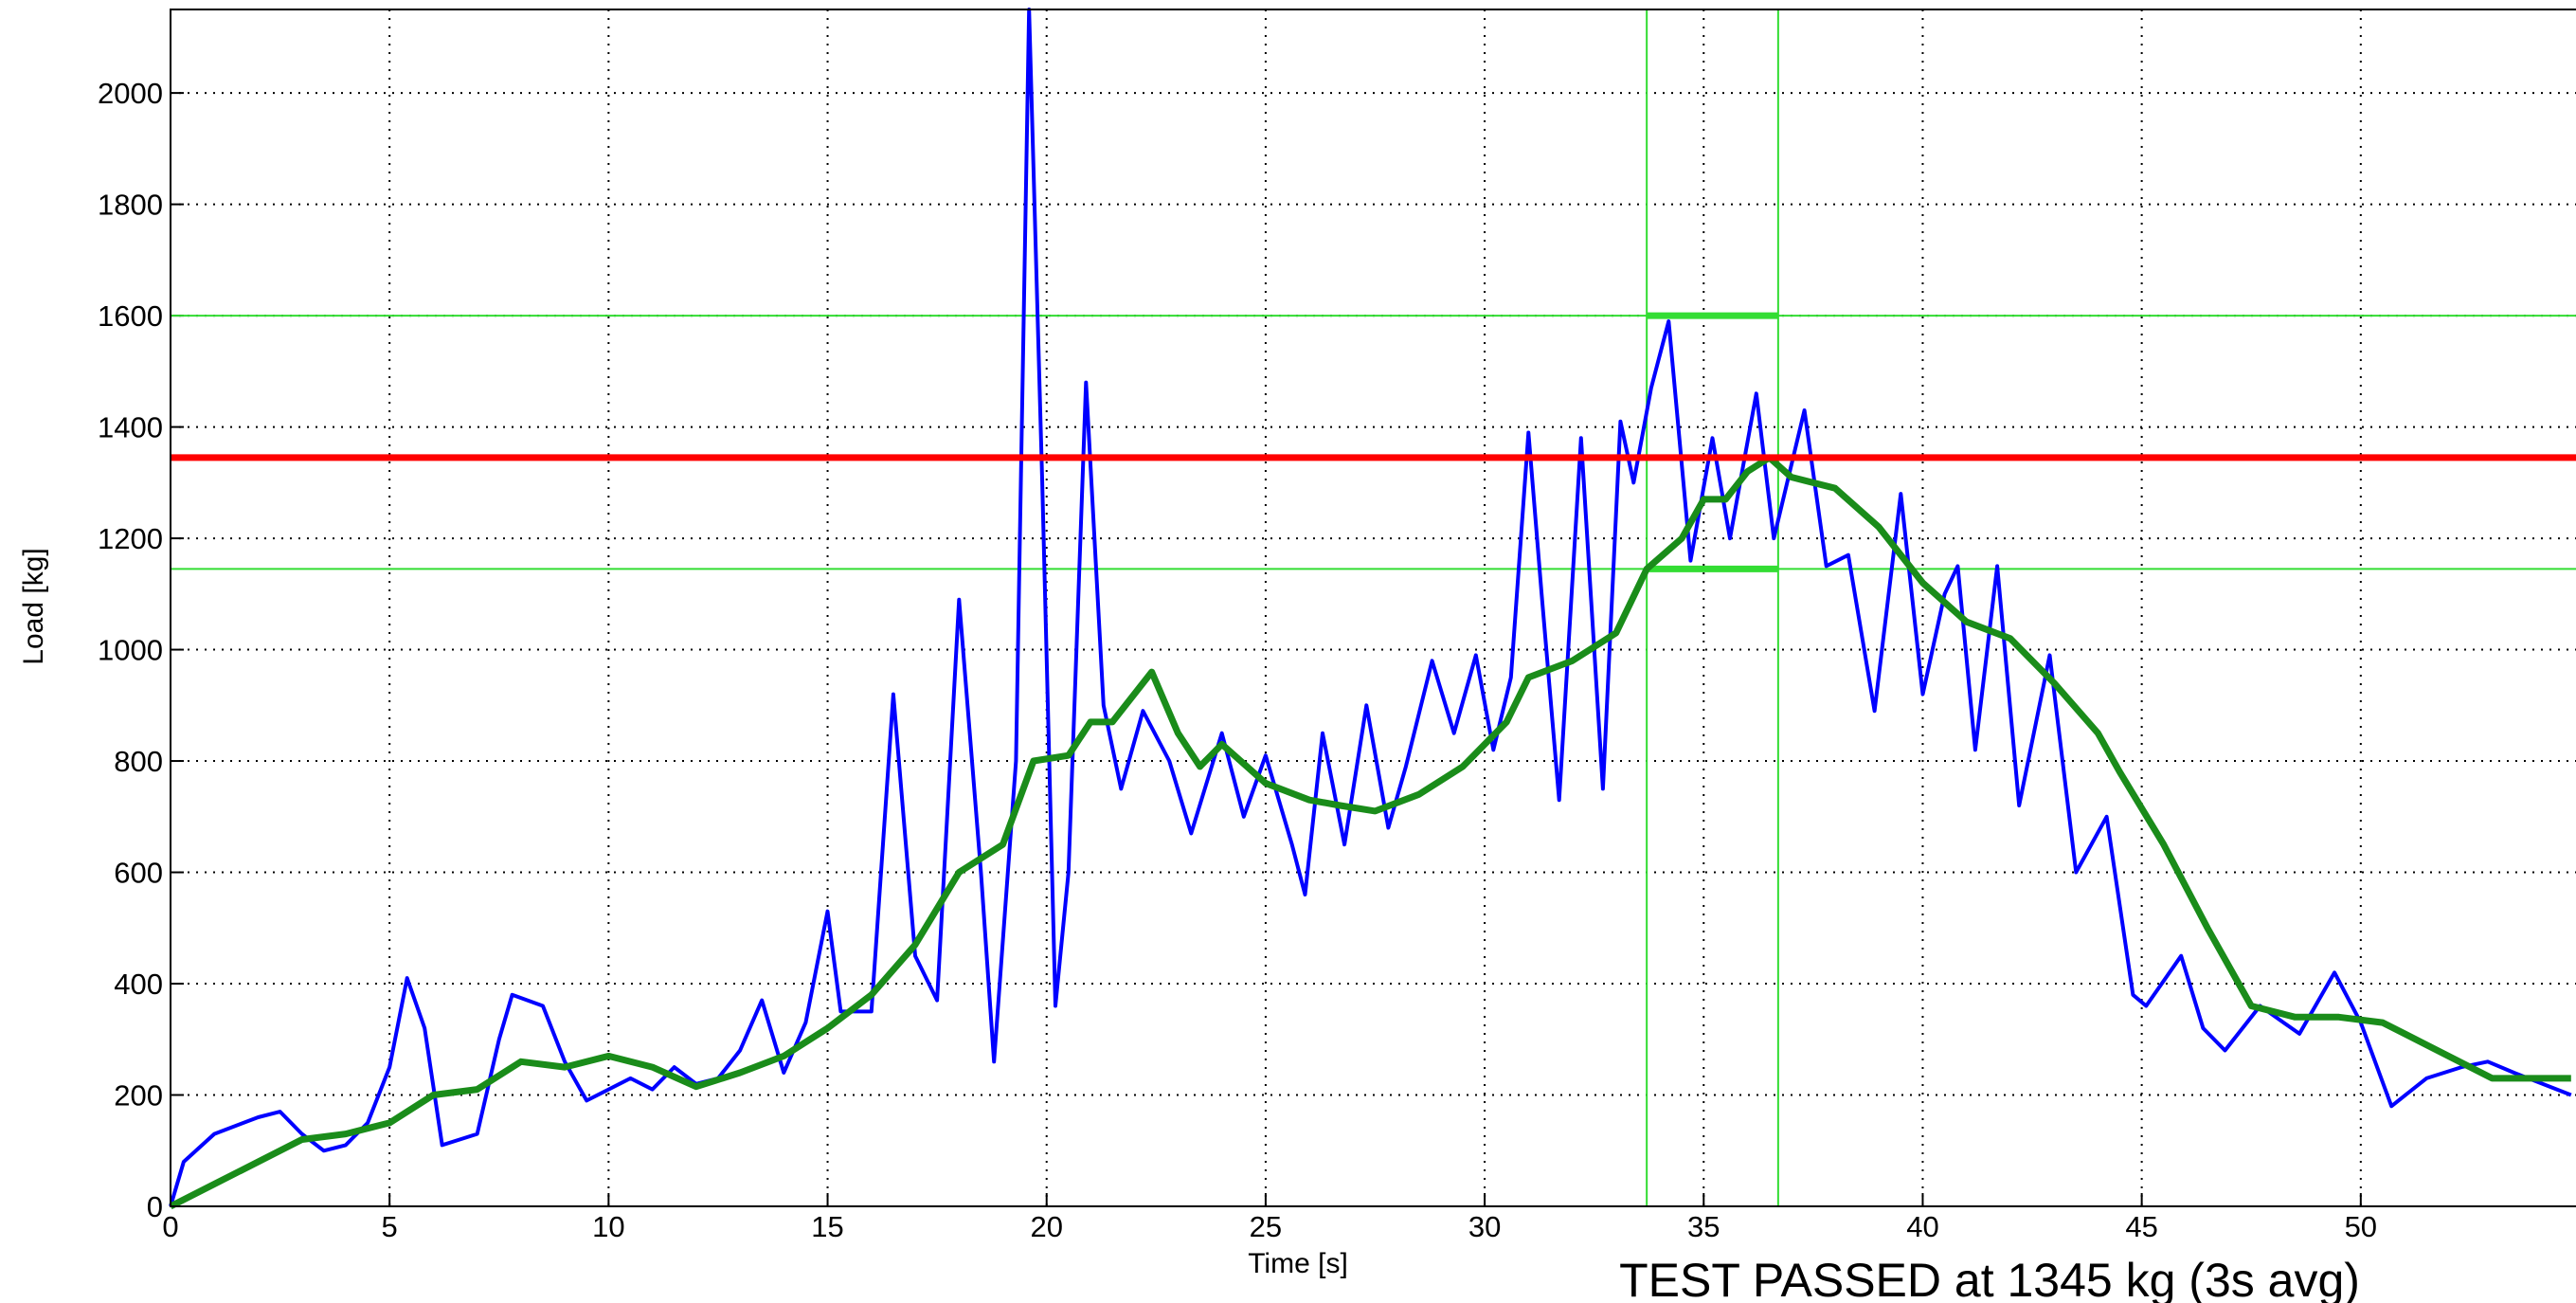  Describe the element at coordinates (155, 1206) in the screenshot. I see `y-tick-label: 0` at that location.